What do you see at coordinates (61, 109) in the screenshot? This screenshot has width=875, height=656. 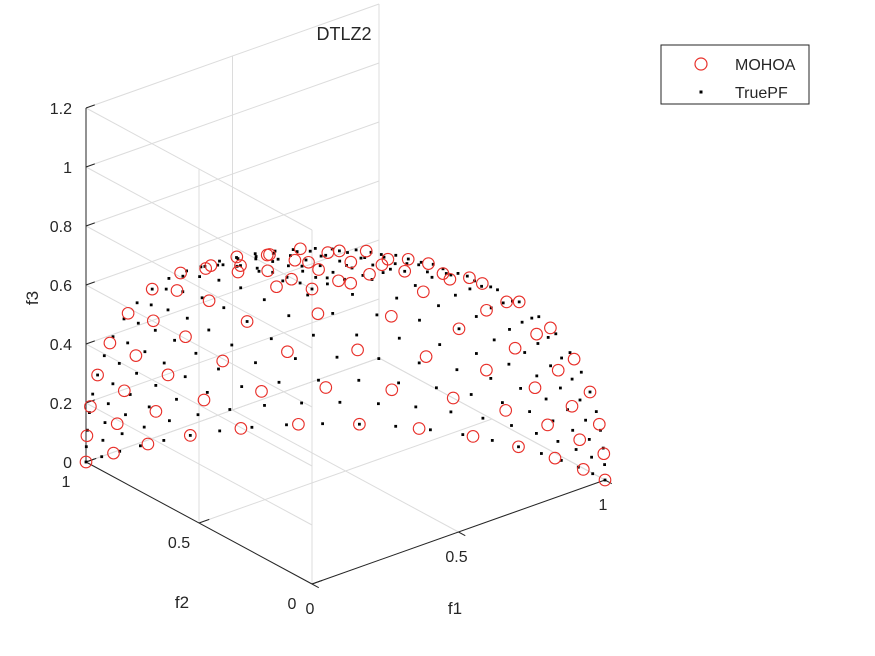 I see `z-tick-label: 1.2` at bounding box center [61, 109].